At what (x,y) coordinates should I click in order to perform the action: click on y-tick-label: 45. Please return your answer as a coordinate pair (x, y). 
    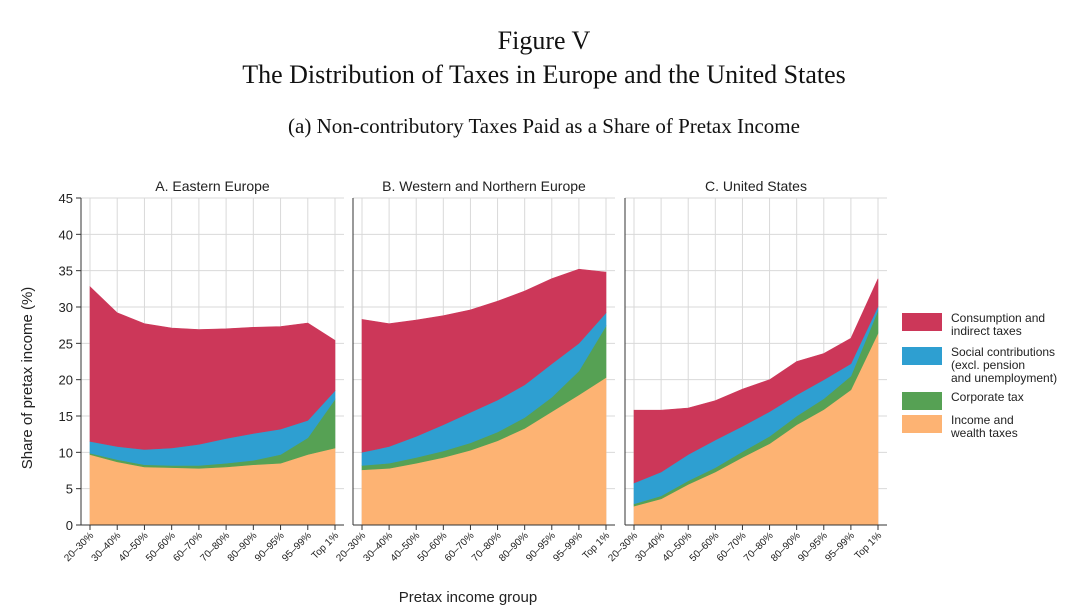
    Looking at the image, I should click on (66, 198).